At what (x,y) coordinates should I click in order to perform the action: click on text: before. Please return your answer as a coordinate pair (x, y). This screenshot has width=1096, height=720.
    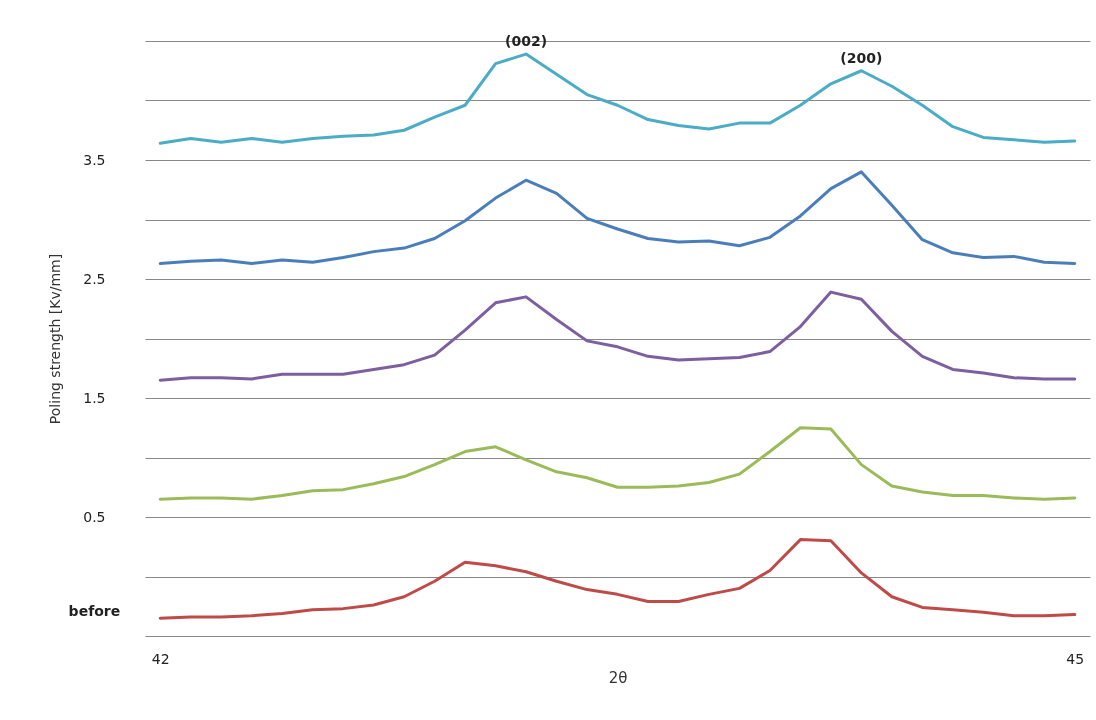
    Looking at the image, I should click on (94, 611).